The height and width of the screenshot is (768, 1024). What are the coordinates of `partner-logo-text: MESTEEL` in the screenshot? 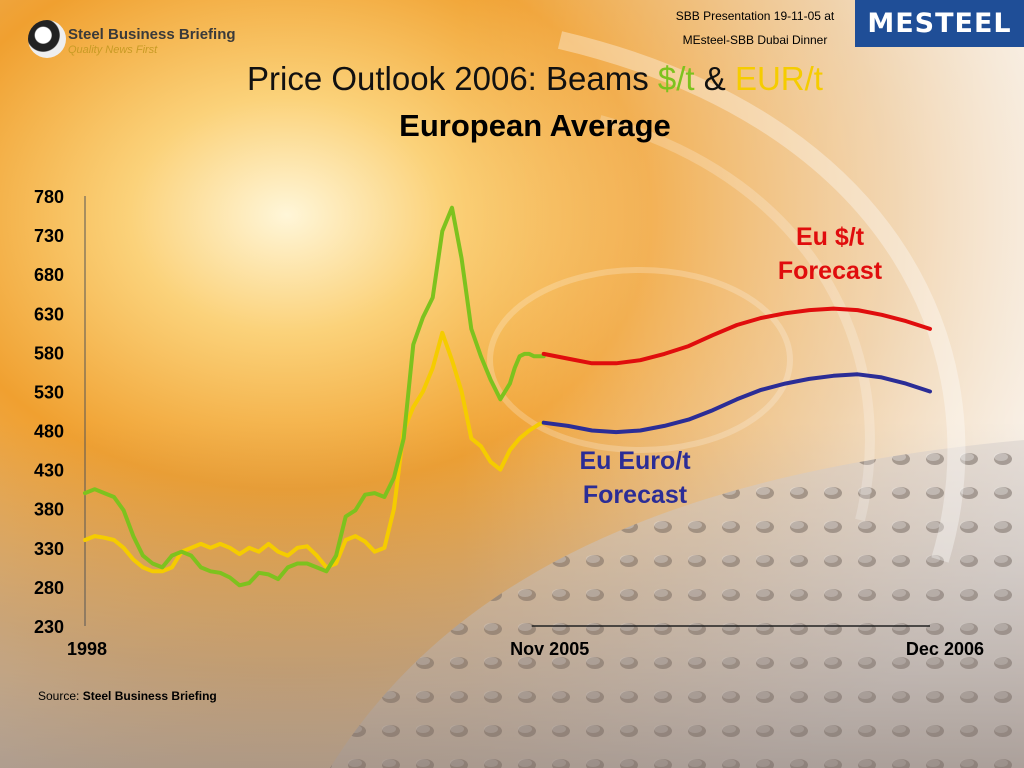 It's located at (939, 23).